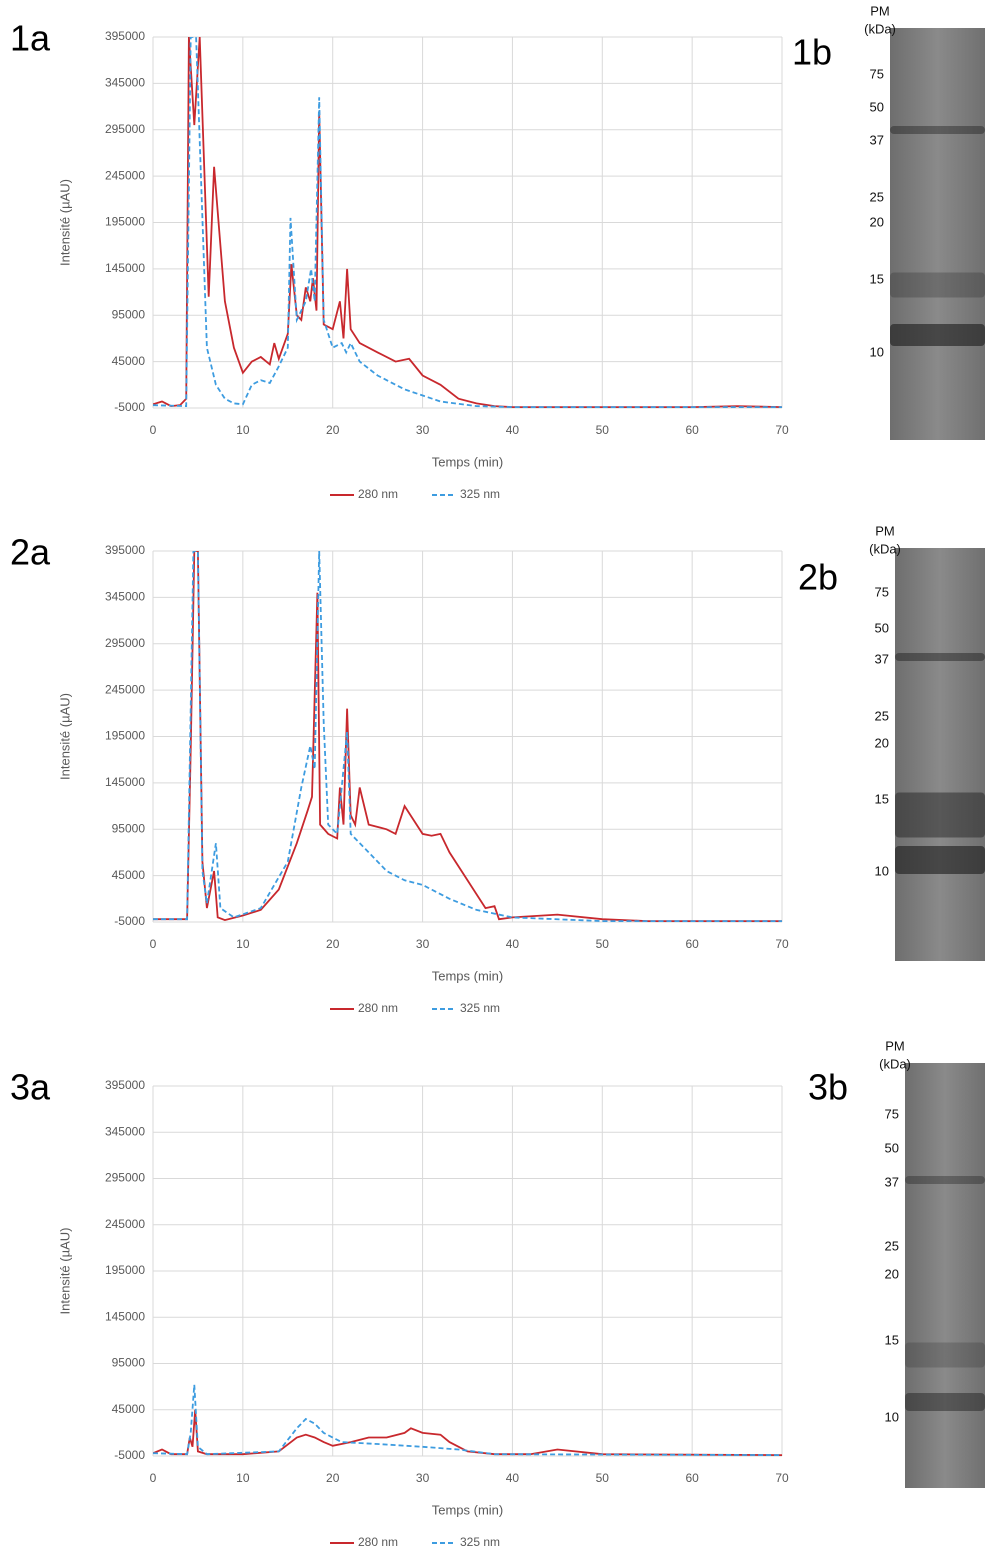  I want to click on panel-label: 1a, so click(30, 38).